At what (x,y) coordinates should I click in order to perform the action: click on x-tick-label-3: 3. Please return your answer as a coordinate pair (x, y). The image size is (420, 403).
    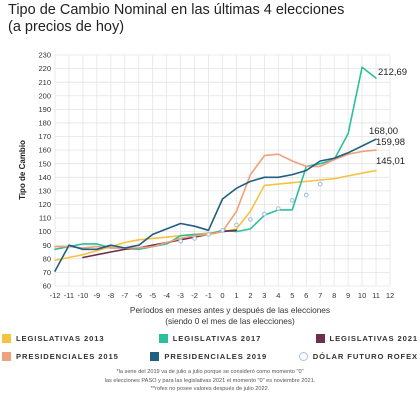
    Looking at the image, I should click on (264, 295).